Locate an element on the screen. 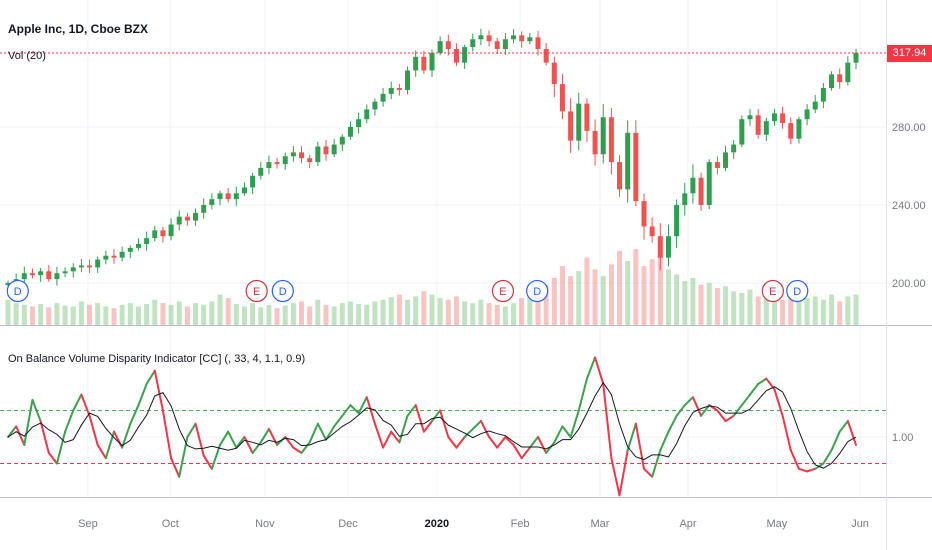  time-axis is located at coordinates (443, 523).